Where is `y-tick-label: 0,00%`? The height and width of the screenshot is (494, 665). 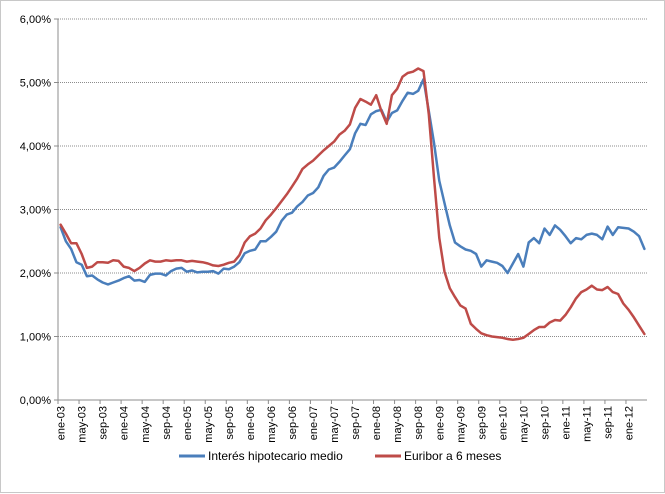
y-tick-label: 0,00% is located at coordinates (35, 401).